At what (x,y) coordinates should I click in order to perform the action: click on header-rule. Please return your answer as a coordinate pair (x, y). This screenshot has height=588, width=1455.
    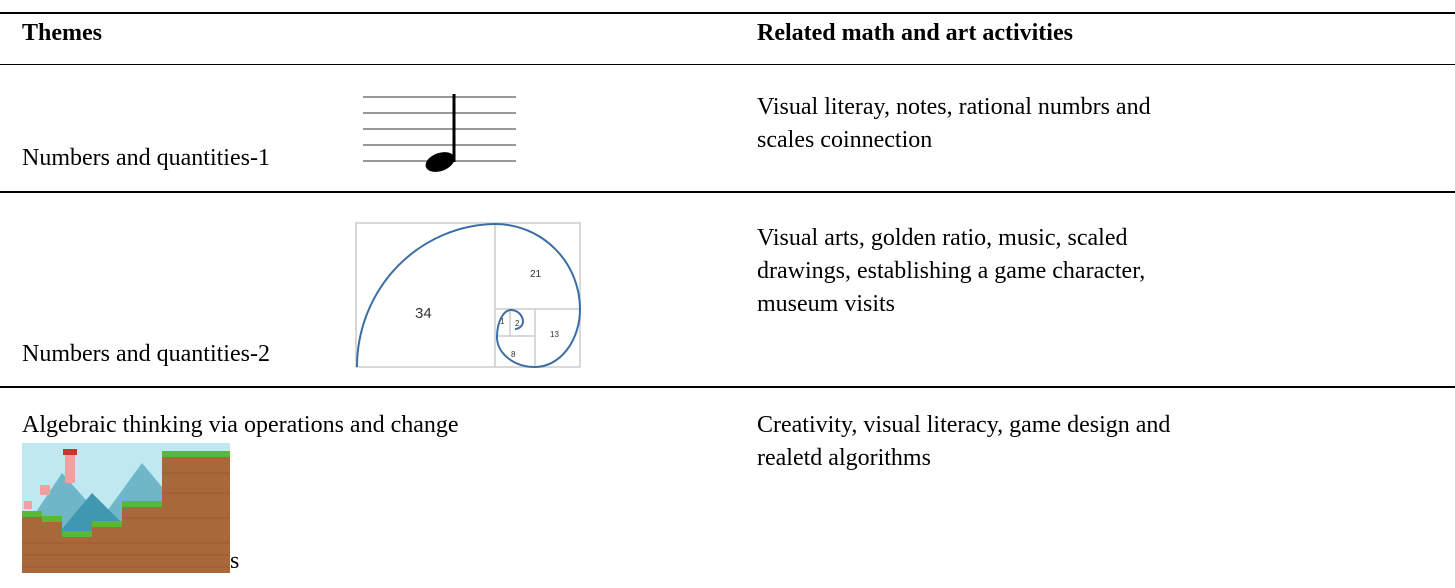
    Looking at the image, I should click on (727, 64).